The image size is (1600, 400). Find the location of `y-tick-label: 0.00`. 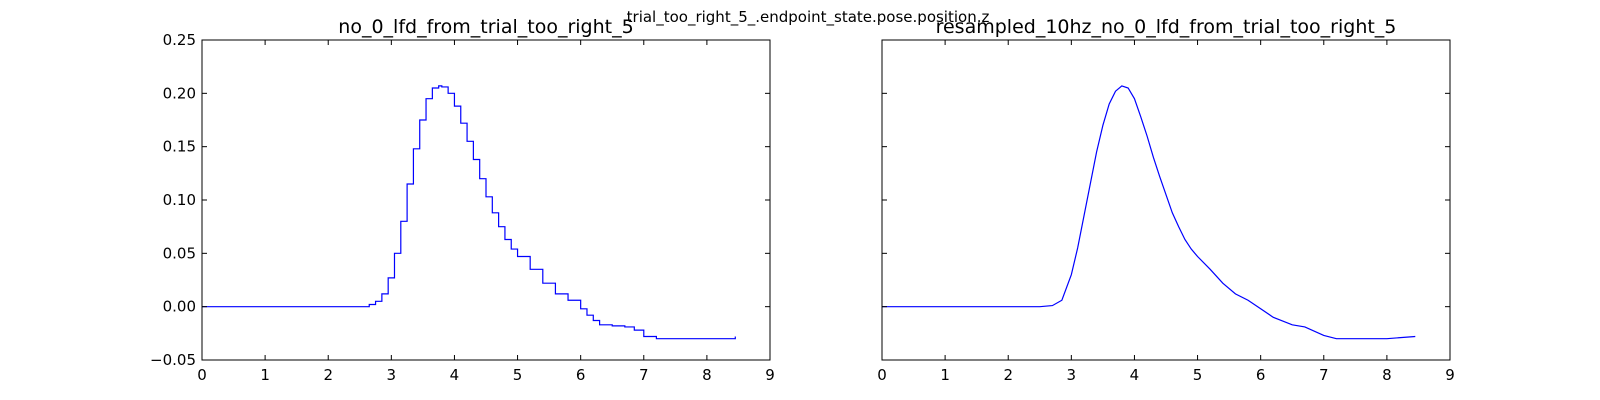

y-tick-label: 0.00 is located at coordinates (179, 307).